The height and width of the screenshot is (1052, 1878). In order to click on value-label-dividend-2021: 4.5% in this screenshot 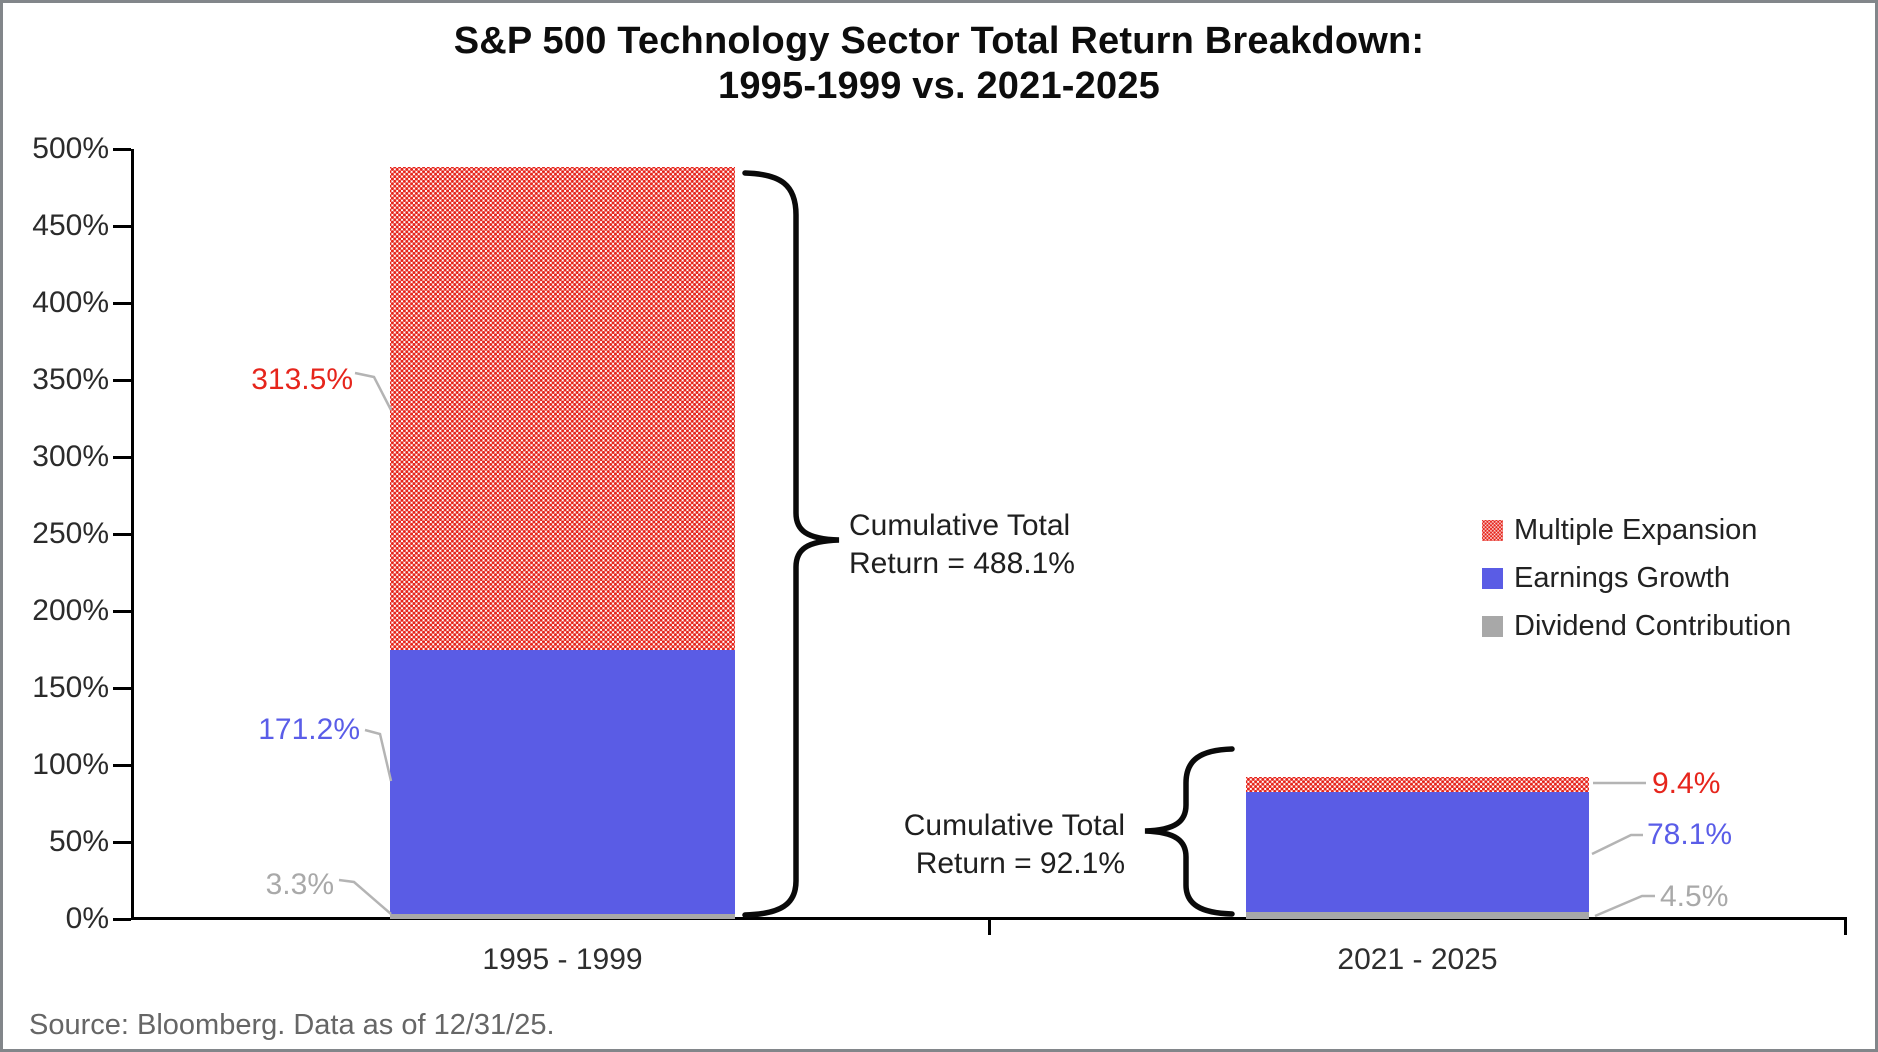, I will do `click(1694, 896)`.